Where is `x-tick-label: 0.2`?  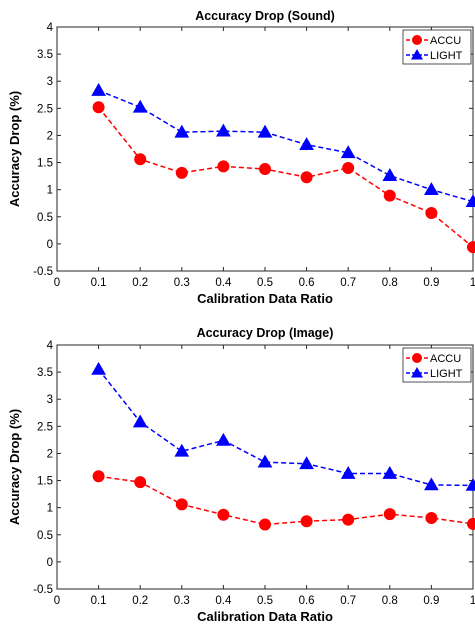 x-tick-label: 0.2 is located at coordinates (140, 283).